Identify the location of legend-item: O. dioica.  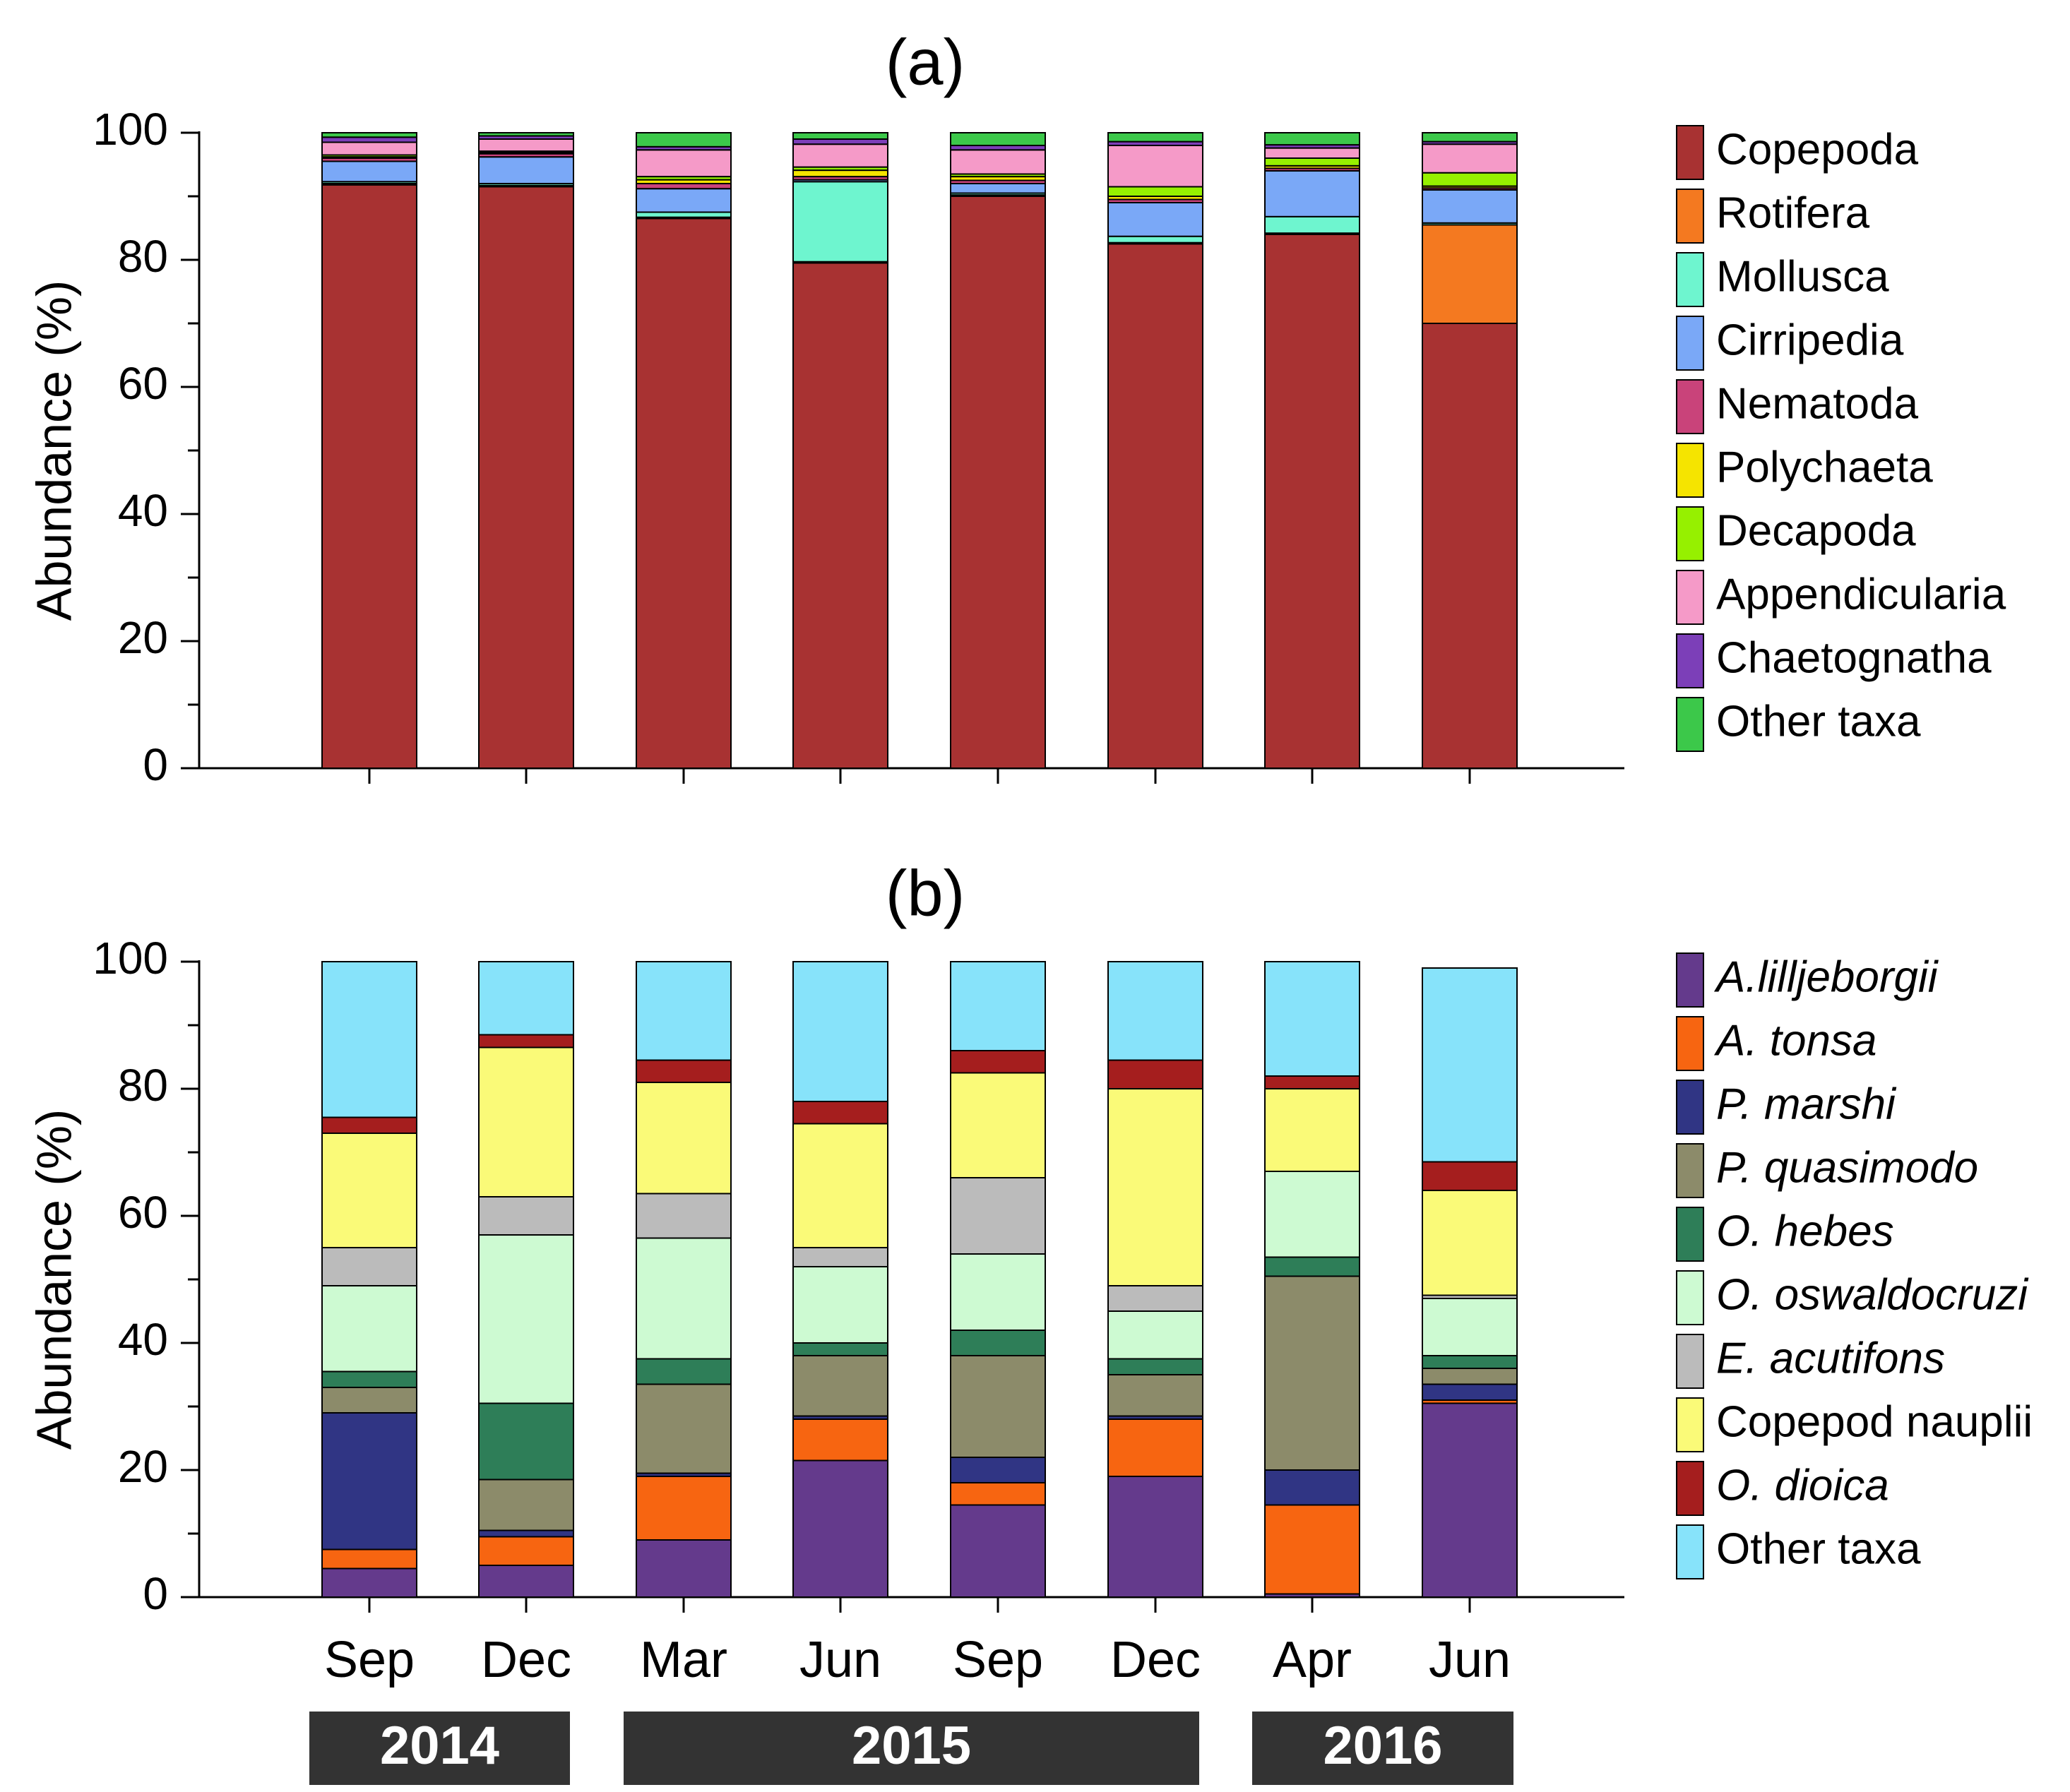
(1782, 1488).